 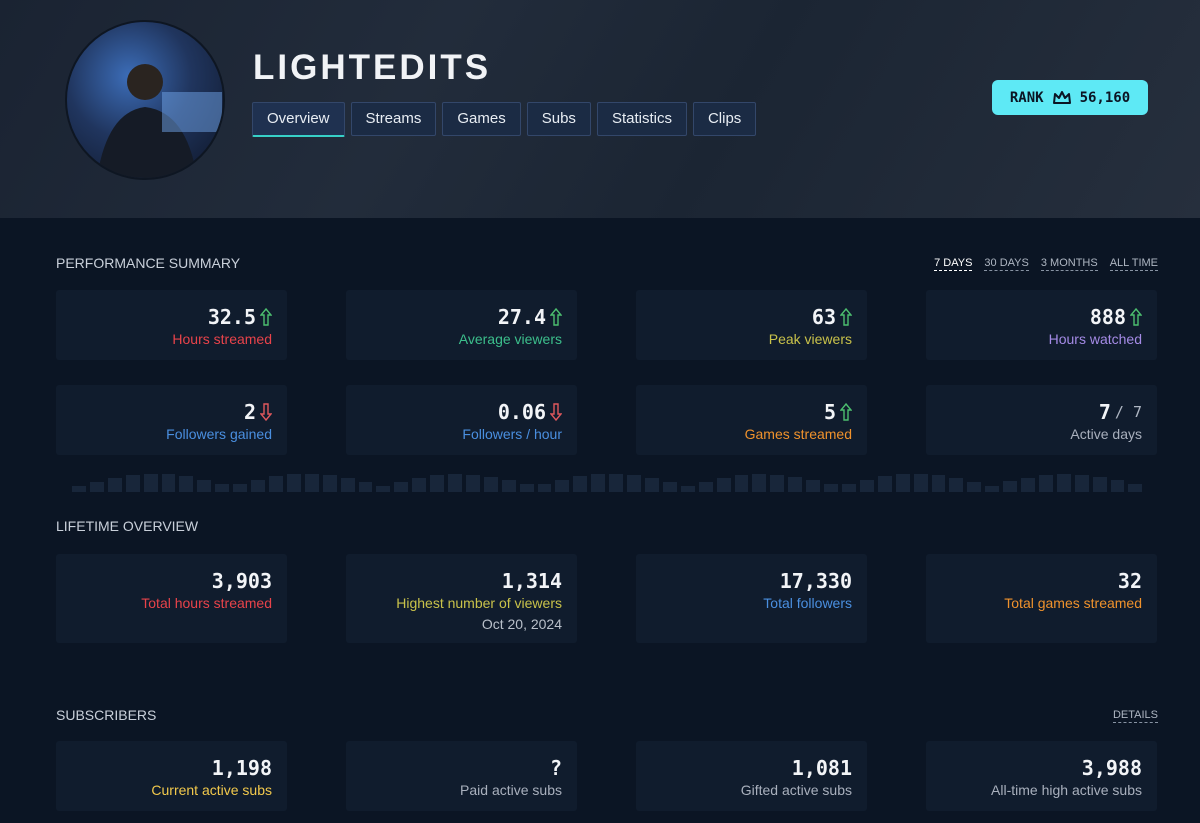 What do you see at coordinates (751, 776) in the screenshot?
I see `stat-card: 1,081 Gifted active subs` at bounding box center [751, 776].